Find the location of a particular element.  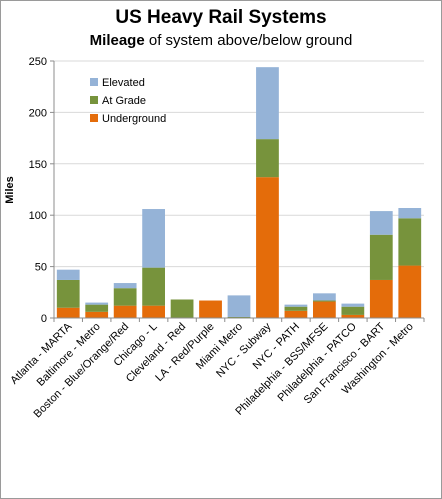

chart-subtitle-bold: Mileage is located at coordinates (117, 40).